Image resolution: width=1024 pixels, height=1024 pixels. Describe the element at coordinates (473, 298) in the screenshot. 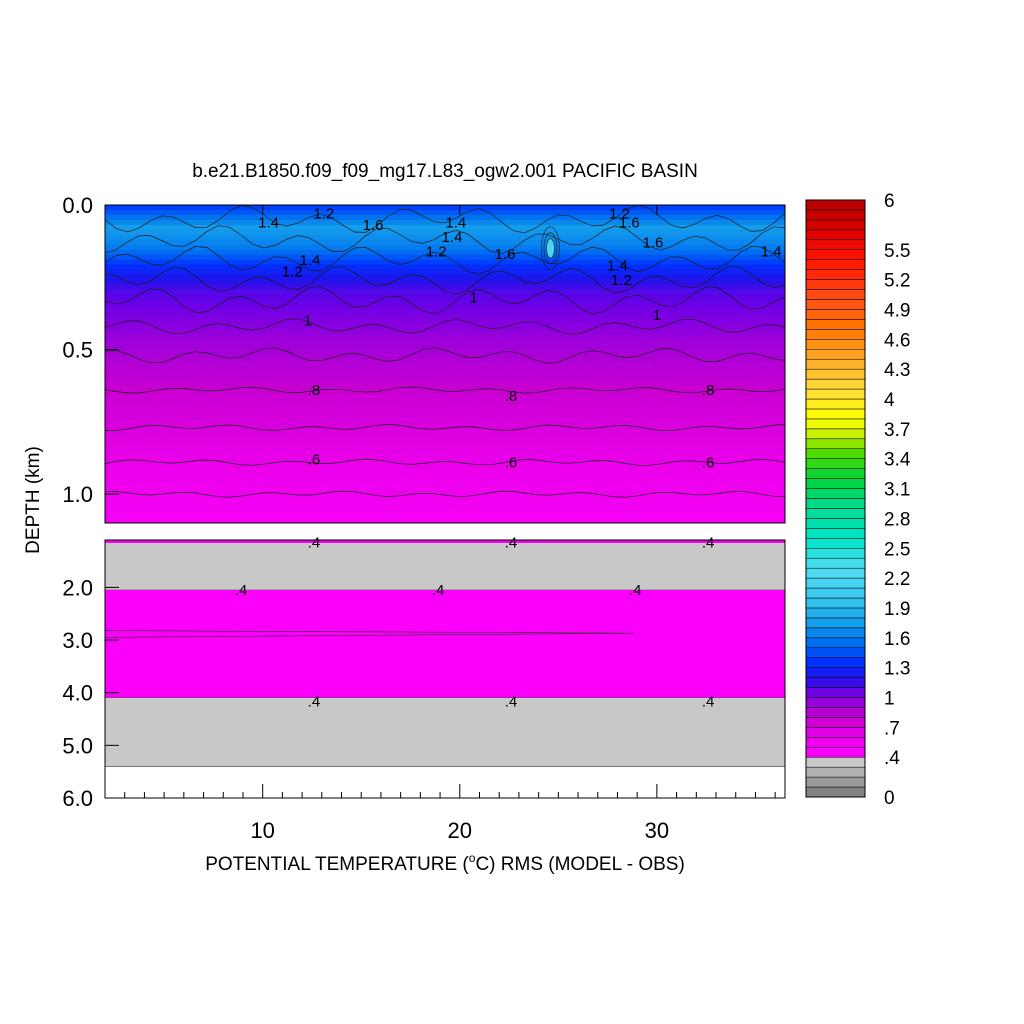

I see `contour-label: 1` at that location.